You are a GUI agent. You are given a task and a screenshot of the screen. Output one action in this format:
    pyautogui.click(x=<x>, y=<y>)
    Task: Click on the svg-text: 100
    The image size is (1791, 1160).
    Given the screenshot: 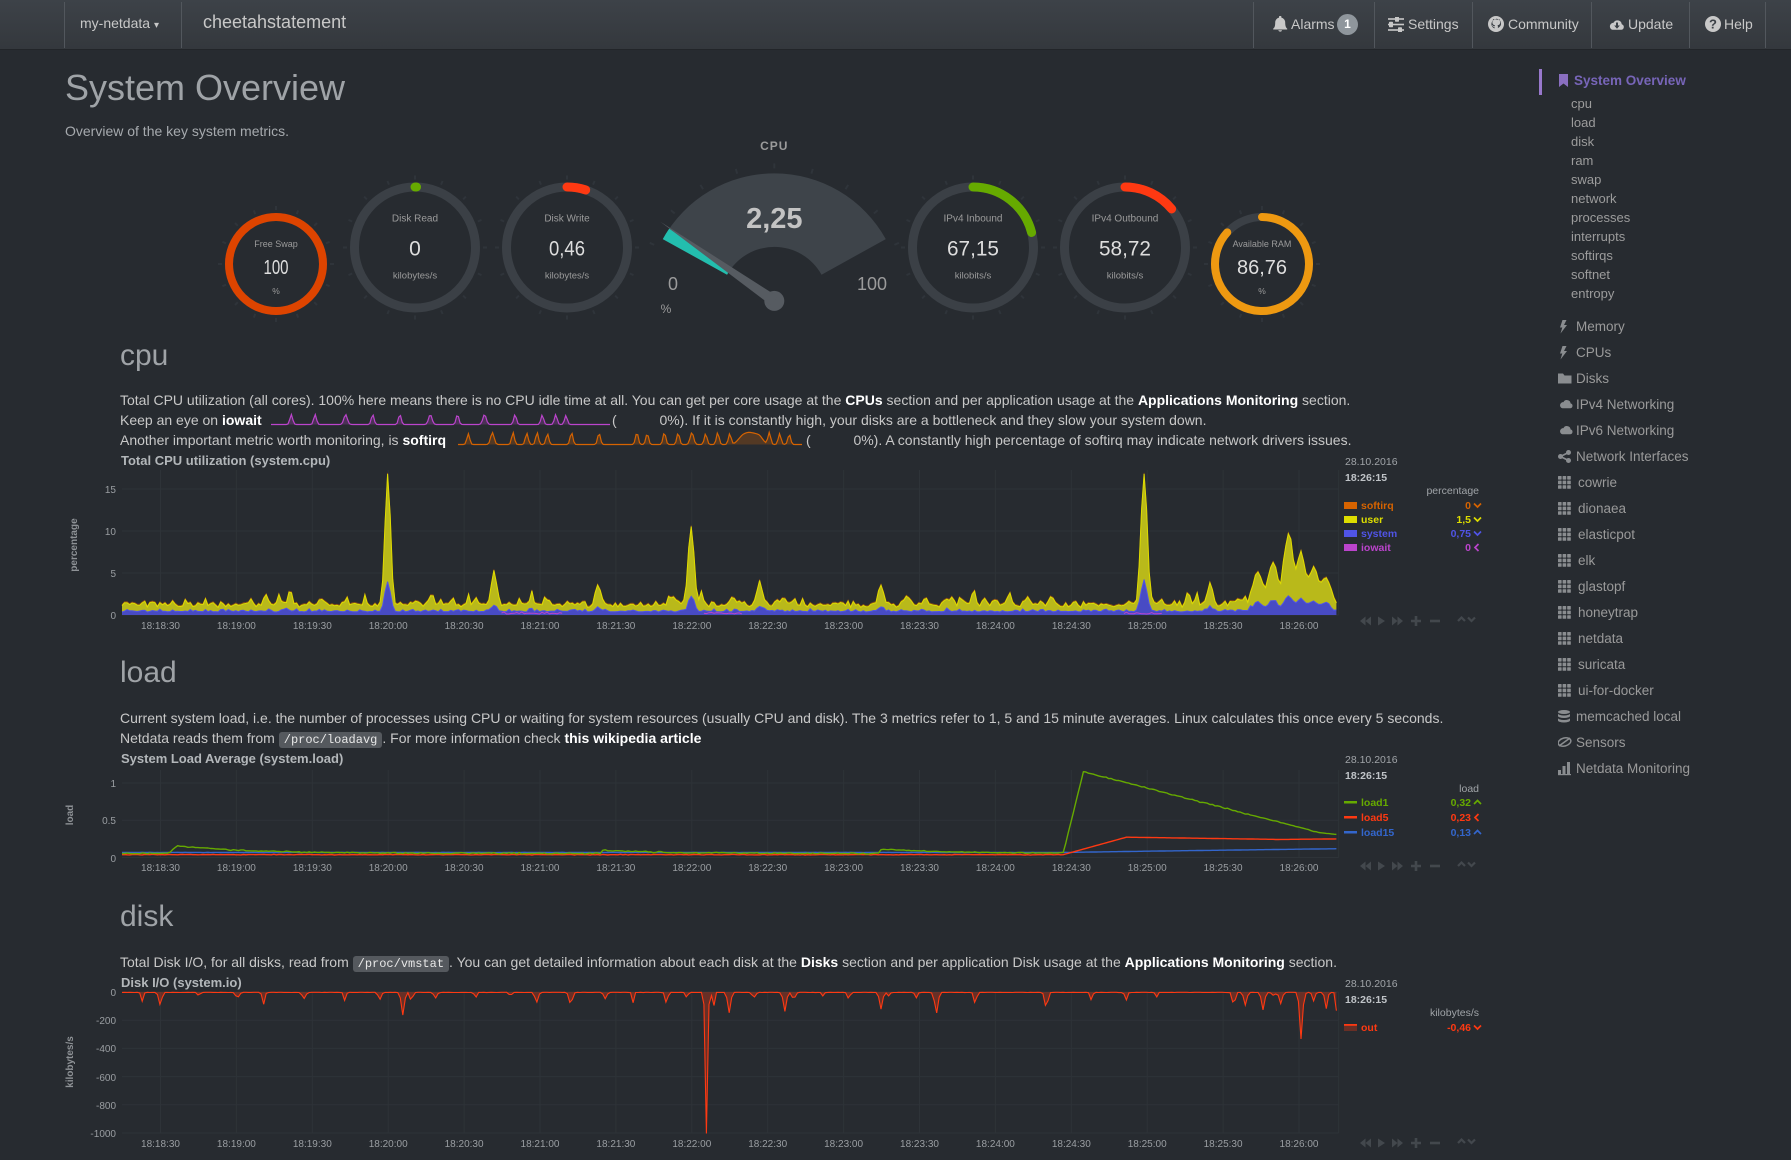 What is the action you would take?
    pyautogui.click(x=872, y=284)
    